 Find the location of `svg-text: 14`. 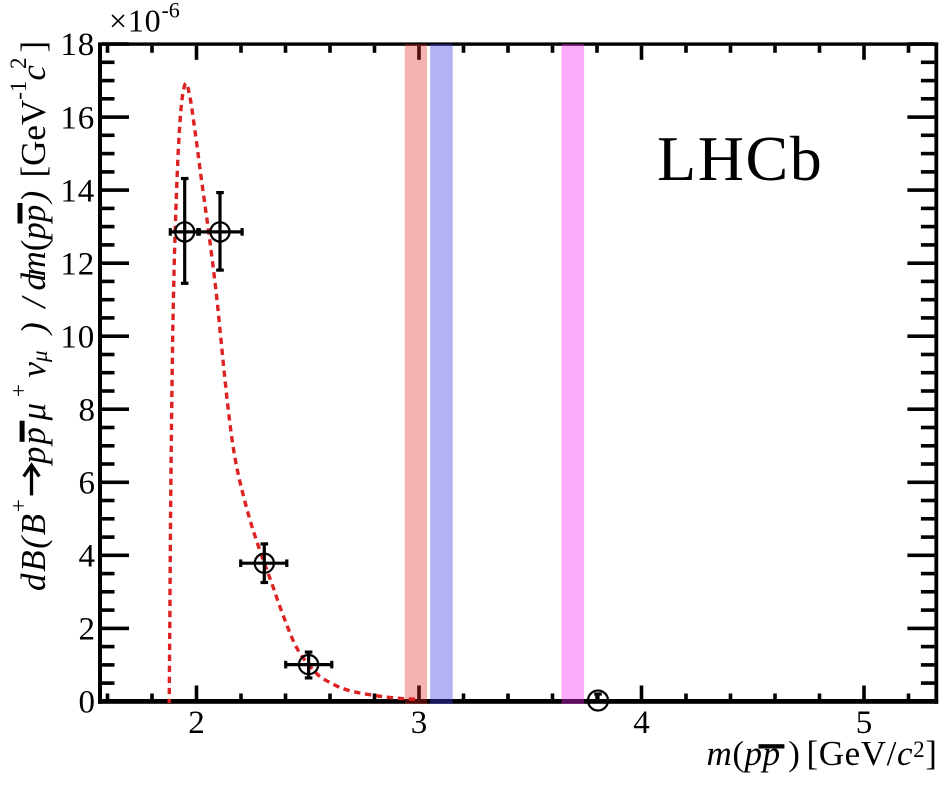

svg-text: 14 is located at coordinates (77, 191).